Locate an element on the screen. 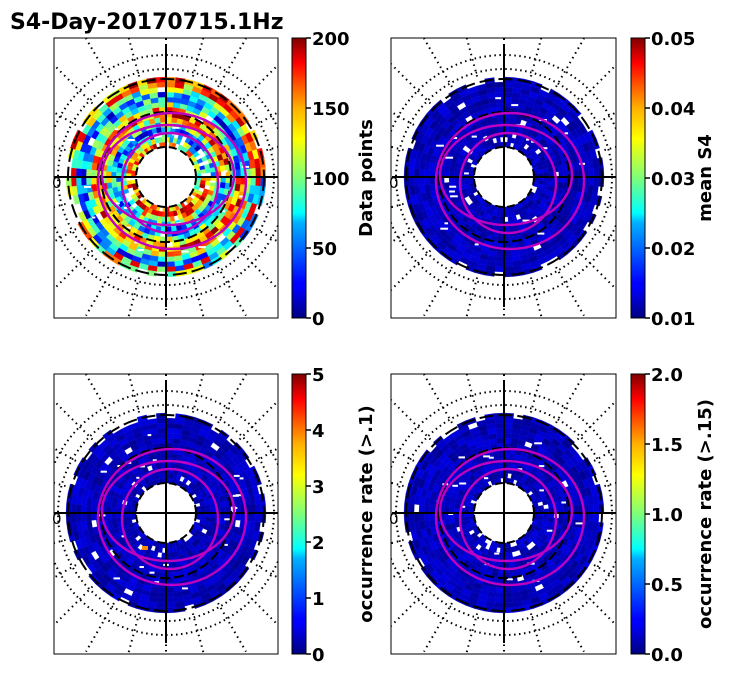 Image resolution: width=731 pixels, height=674 pixels. colorbar-tick-label: 0.03 is located at coordinates (673, 179).